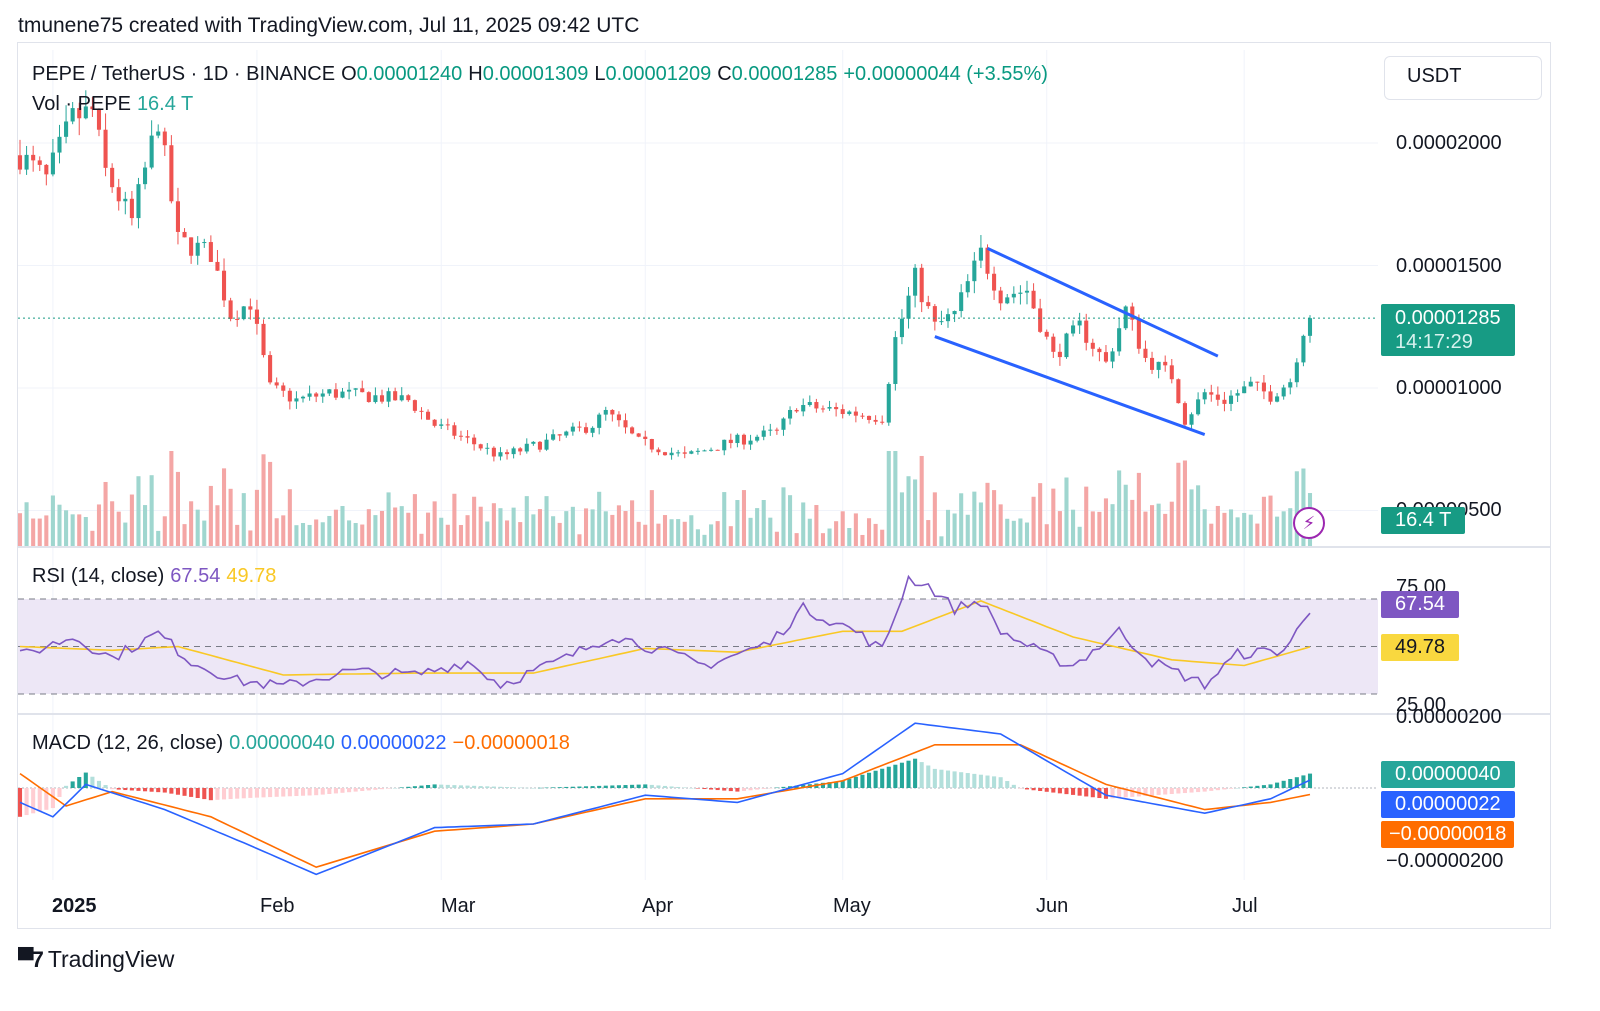 The height and width of the screenshot is (1011, 1600). What do you see at coordinates (1448, 834) in the screenshot?
I see `macd-signal-tag: −0.00000018` at bounding box center [1448, 834].